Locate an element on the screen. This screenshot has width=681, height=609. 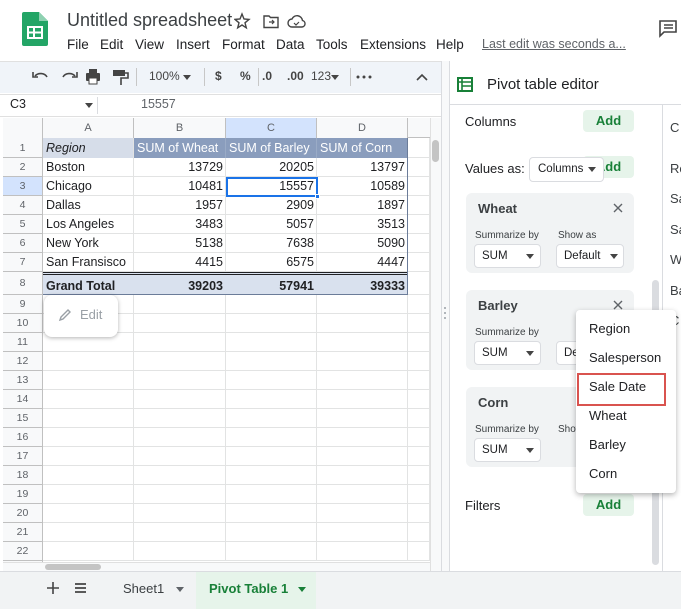
menu-item: Format is located at coordinates (243, 44).